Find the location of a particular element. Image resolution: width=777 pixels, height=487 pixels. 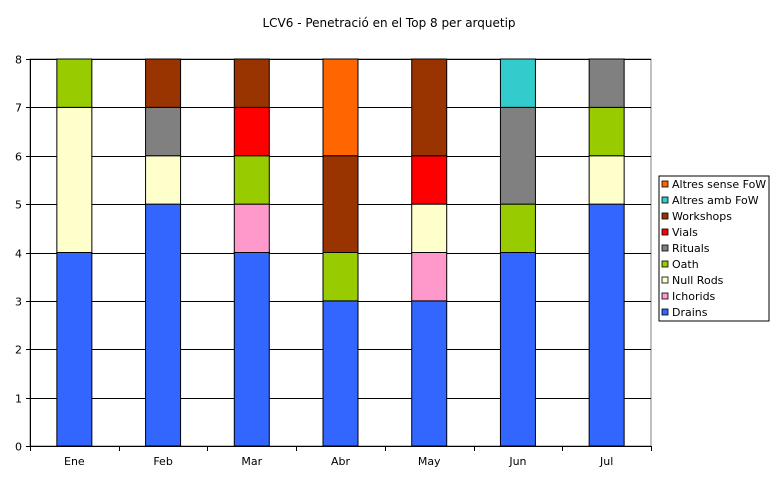

legend-label: Workshops is located at coordinates (702, 216).